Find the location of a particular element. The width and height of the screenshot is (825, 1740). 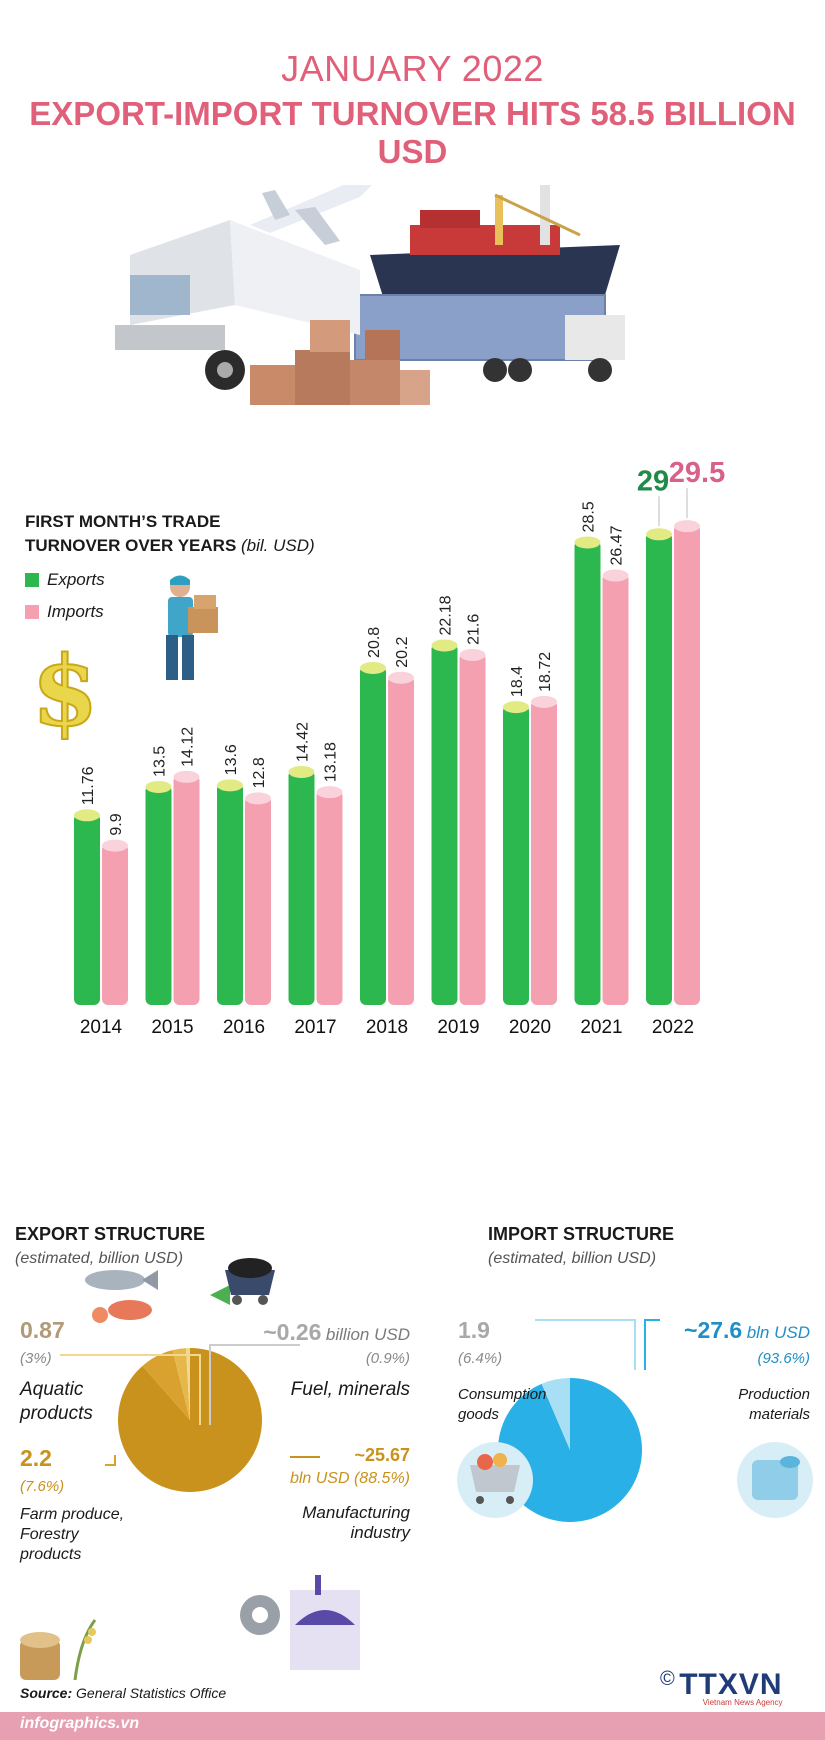

year-tick-2022: 2022 is located at coordinates (673, 1027).